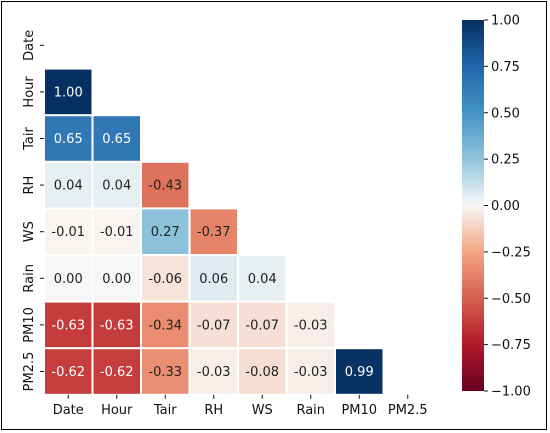 The width and height of the screenshot is (550, 433). I want to click on heatmap-cell-value: 0.27, so click(165, 232).